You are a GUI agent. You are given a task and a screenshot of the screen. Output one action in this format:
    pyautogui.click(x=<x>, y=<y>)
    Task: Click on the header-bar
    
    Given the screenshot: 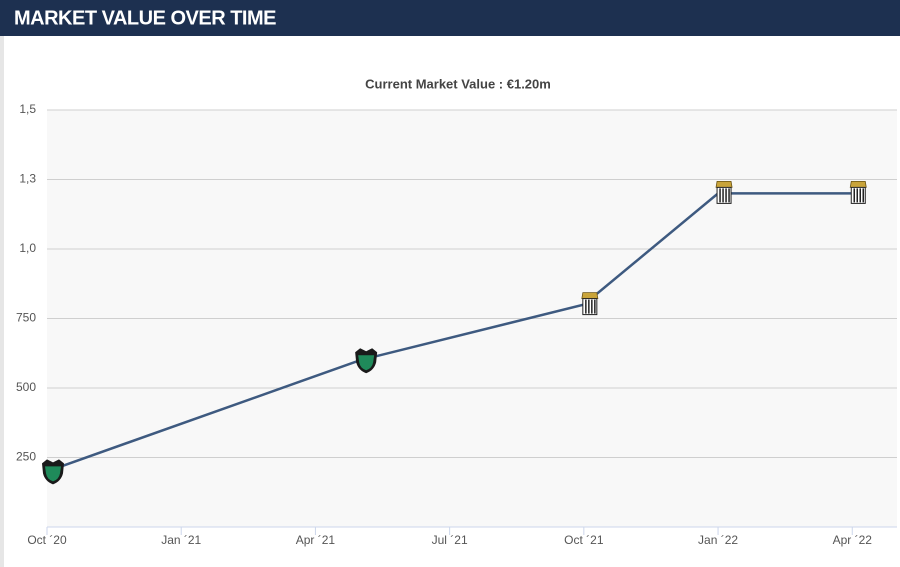 What is the action you would take?
    pyautogui.click(x=450, y=18)
    